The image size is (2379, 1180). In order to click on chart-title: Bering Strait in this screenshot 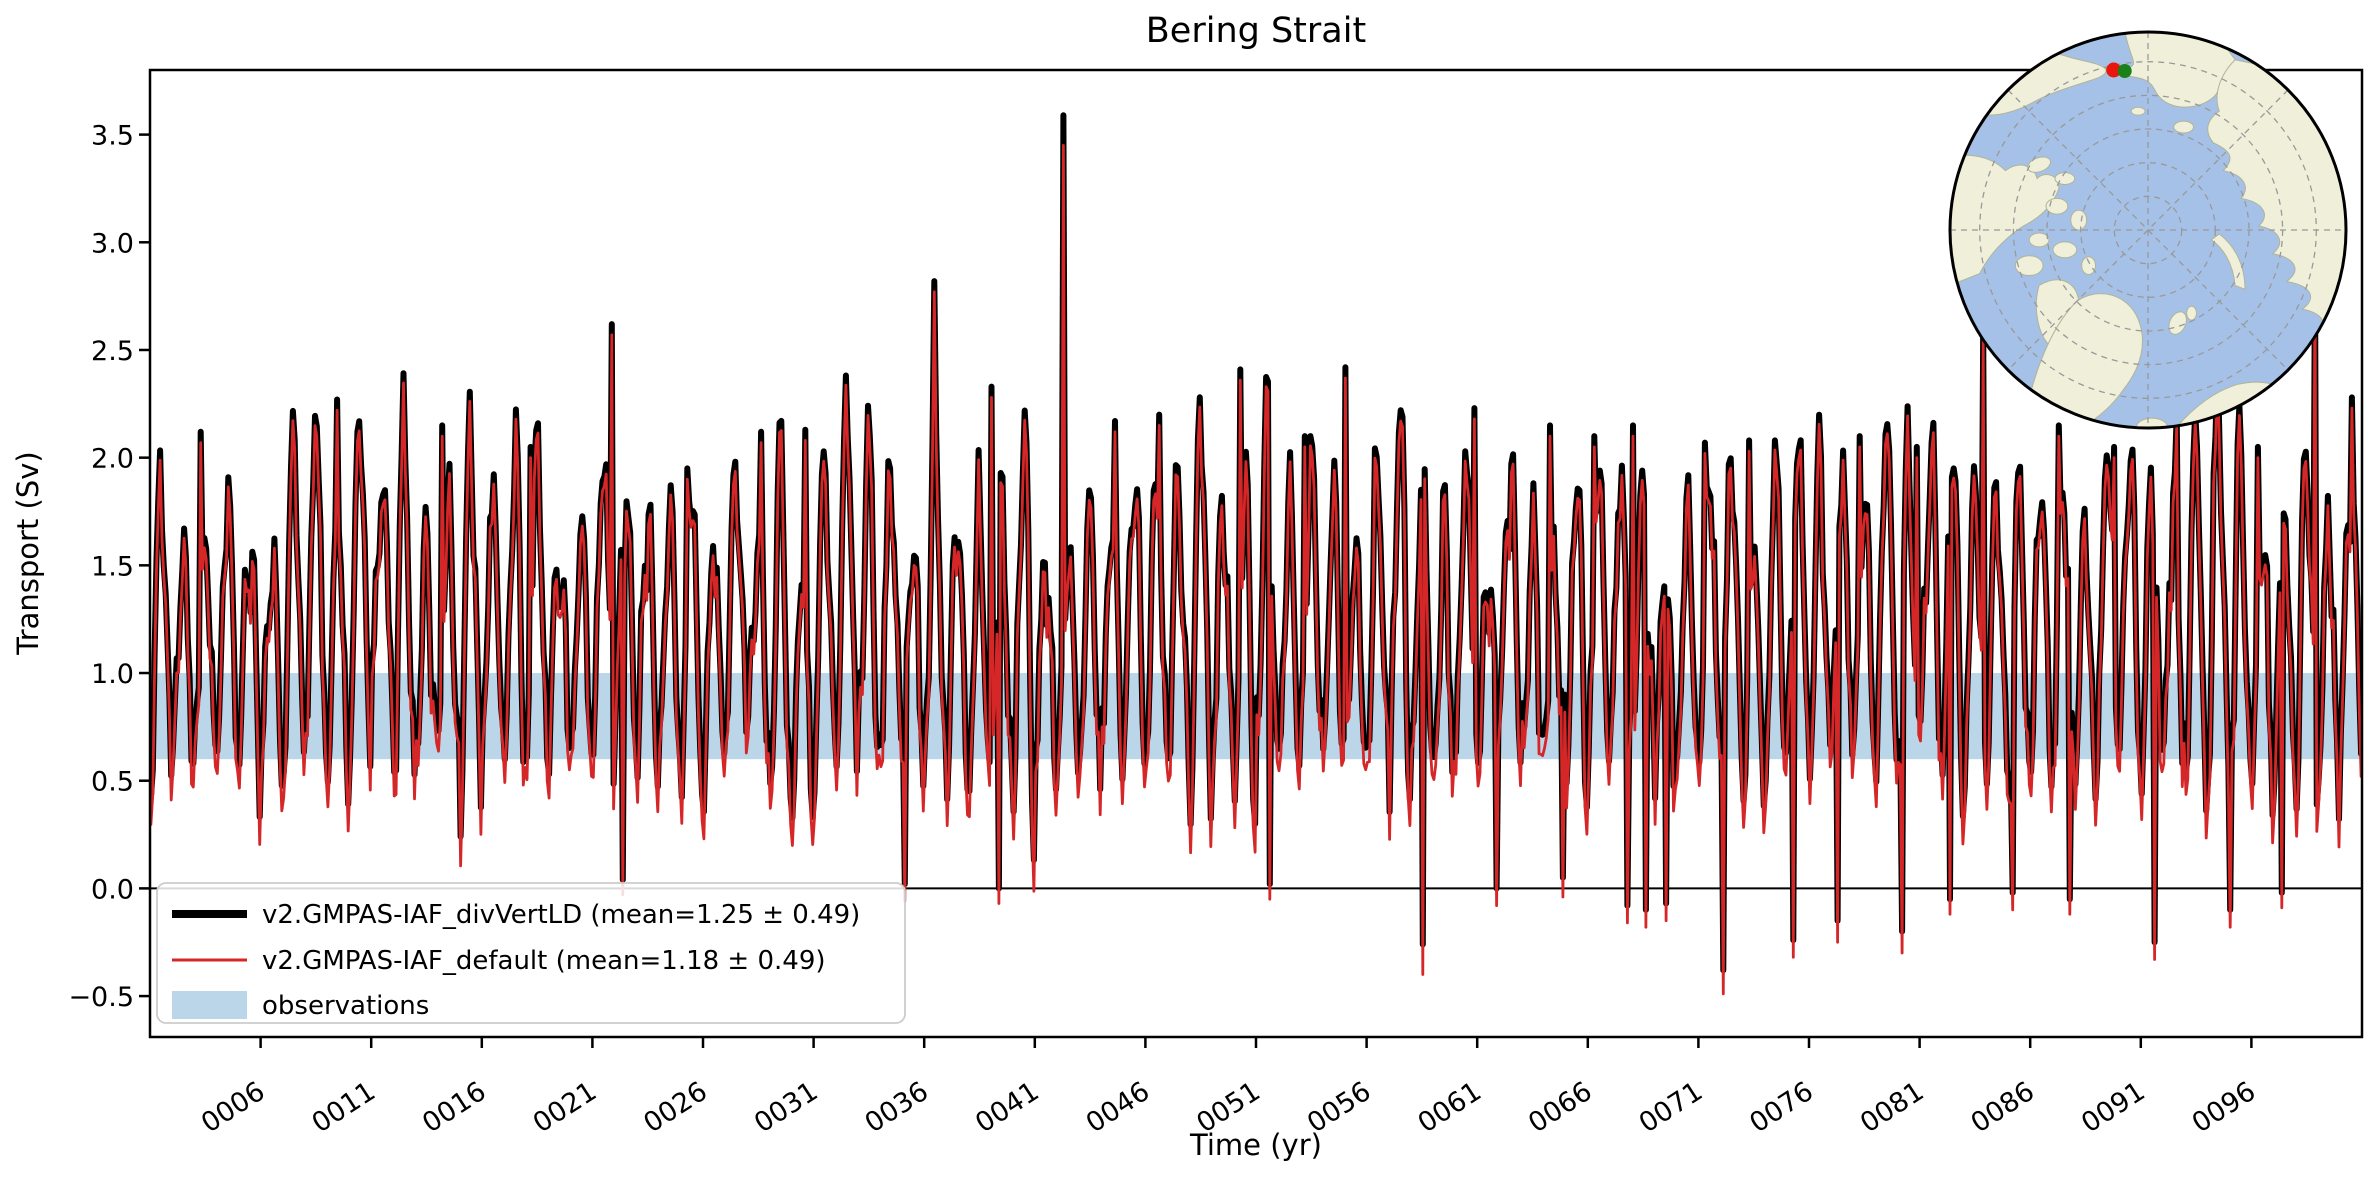, I will do `click(1256, 31)`.